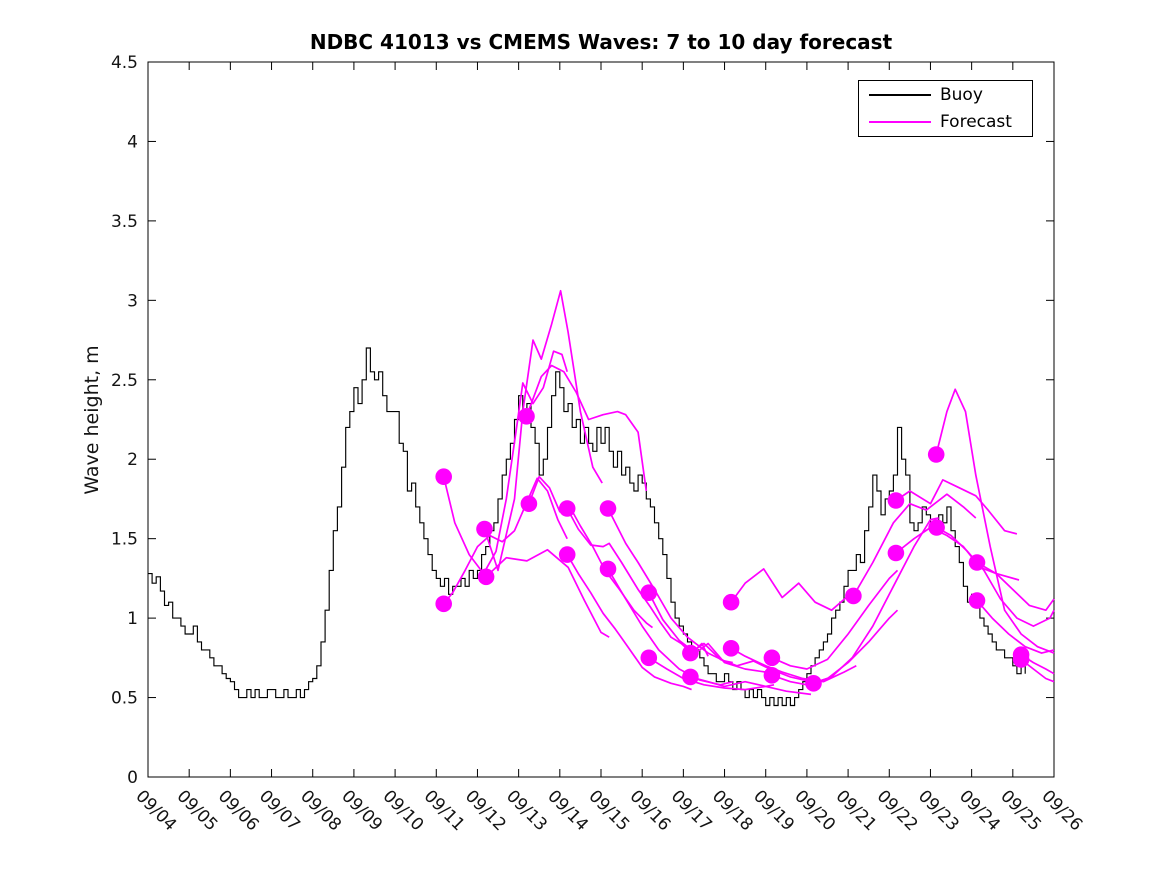 Image resolution: width=1167 pixels, height=875 pixels. What do you see at coordinates (567, 810) in the screenshot?
I see `svg-text: 09/14` at bounding box center [567, 810].